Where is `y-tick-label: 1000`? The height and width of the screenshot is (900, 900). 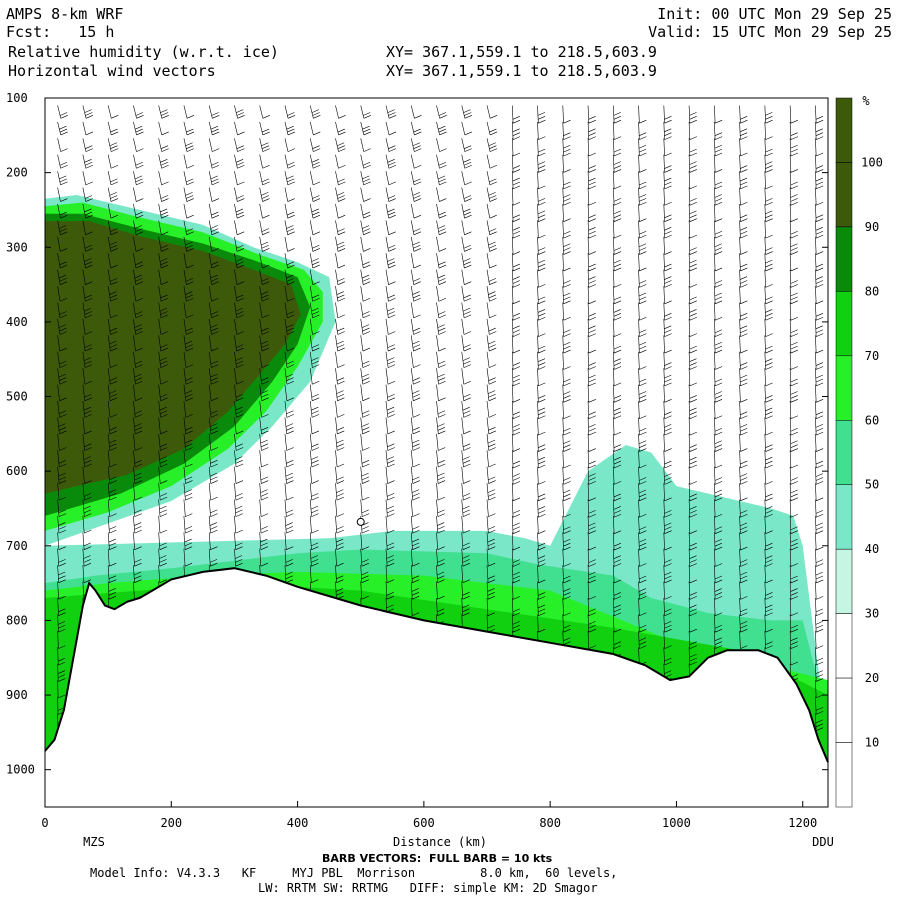
y-tick-label: 1000 is located at coordinates (20, 770).